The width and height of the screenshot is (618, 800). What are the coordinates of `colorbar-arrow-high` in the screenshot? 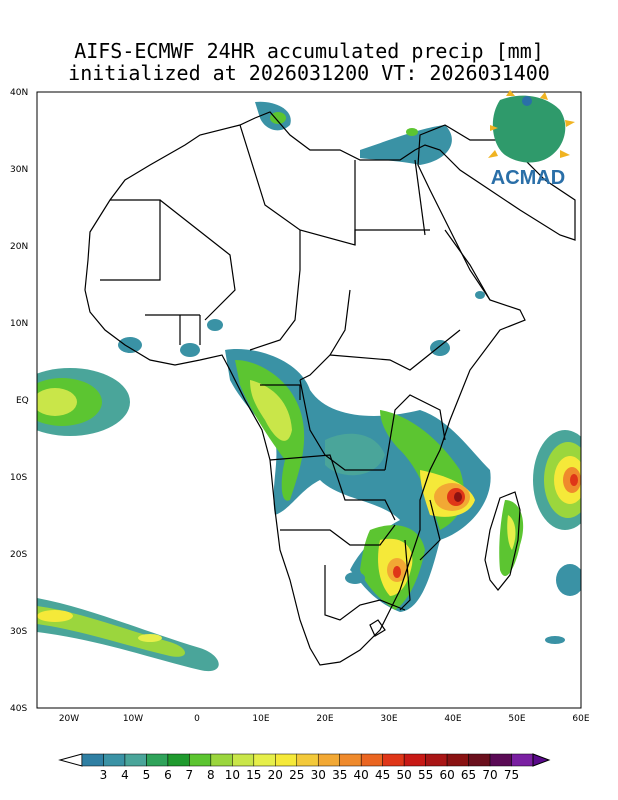 It's located at (541, 760).